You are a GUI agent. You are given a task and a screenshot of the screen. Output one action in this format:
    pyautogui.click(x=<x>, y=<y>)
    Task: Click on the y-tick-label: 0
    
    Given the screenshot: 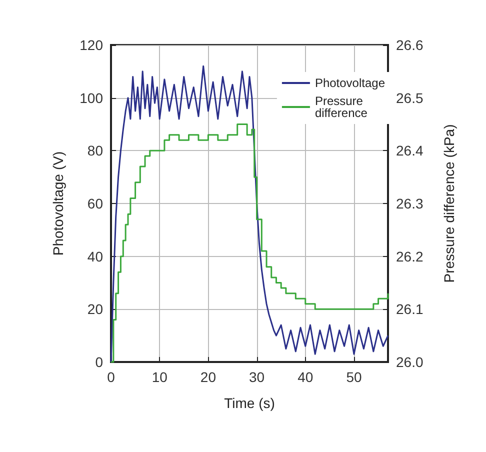 What is the action you would take?
    pyautogui.click(x=99, y=362)
    